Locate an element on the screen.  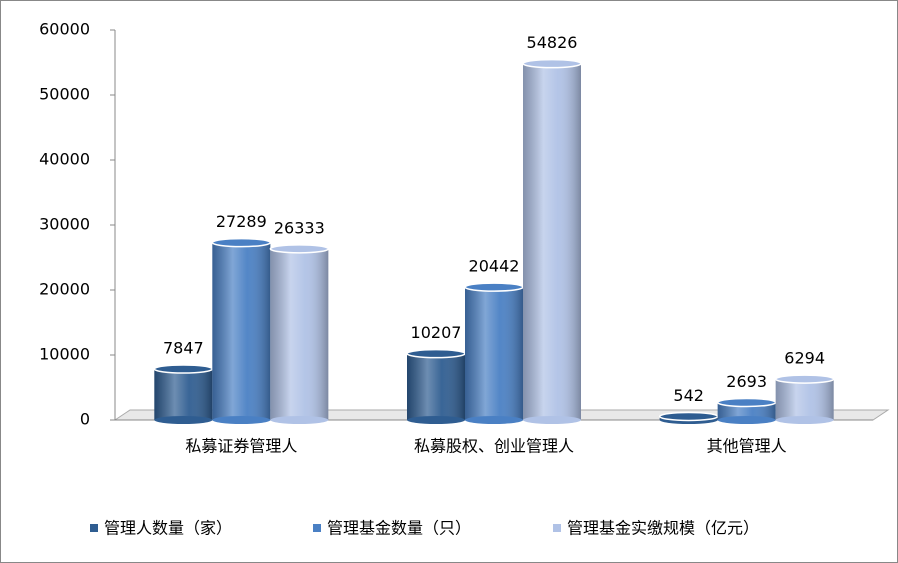
y-tick-label: 10000 is located at coordinates (64, 354).